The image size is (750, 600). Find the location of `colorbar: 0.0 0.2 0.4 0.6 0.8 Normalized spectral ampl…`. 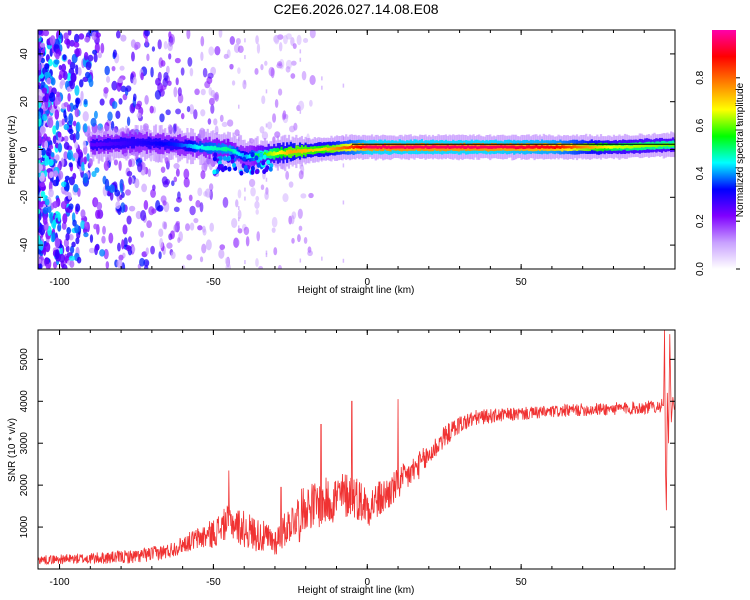

colorbar: 0.0 0.2 0.4 0.6 0.8 Normalized spectral ampl… is located at coordinates (720, 153).